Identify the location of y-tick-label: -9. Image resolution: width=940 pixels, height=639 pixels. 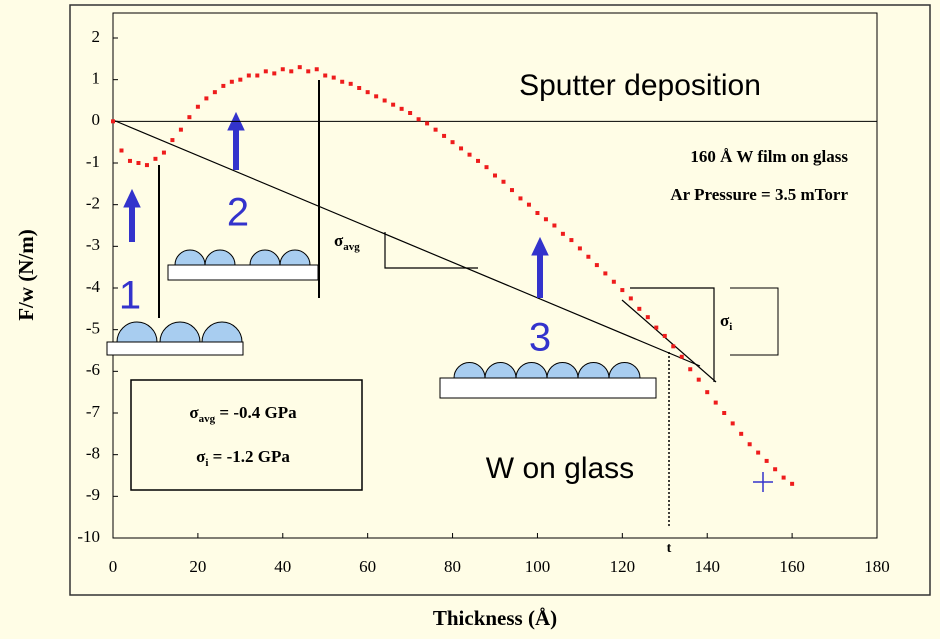
(93, 494).